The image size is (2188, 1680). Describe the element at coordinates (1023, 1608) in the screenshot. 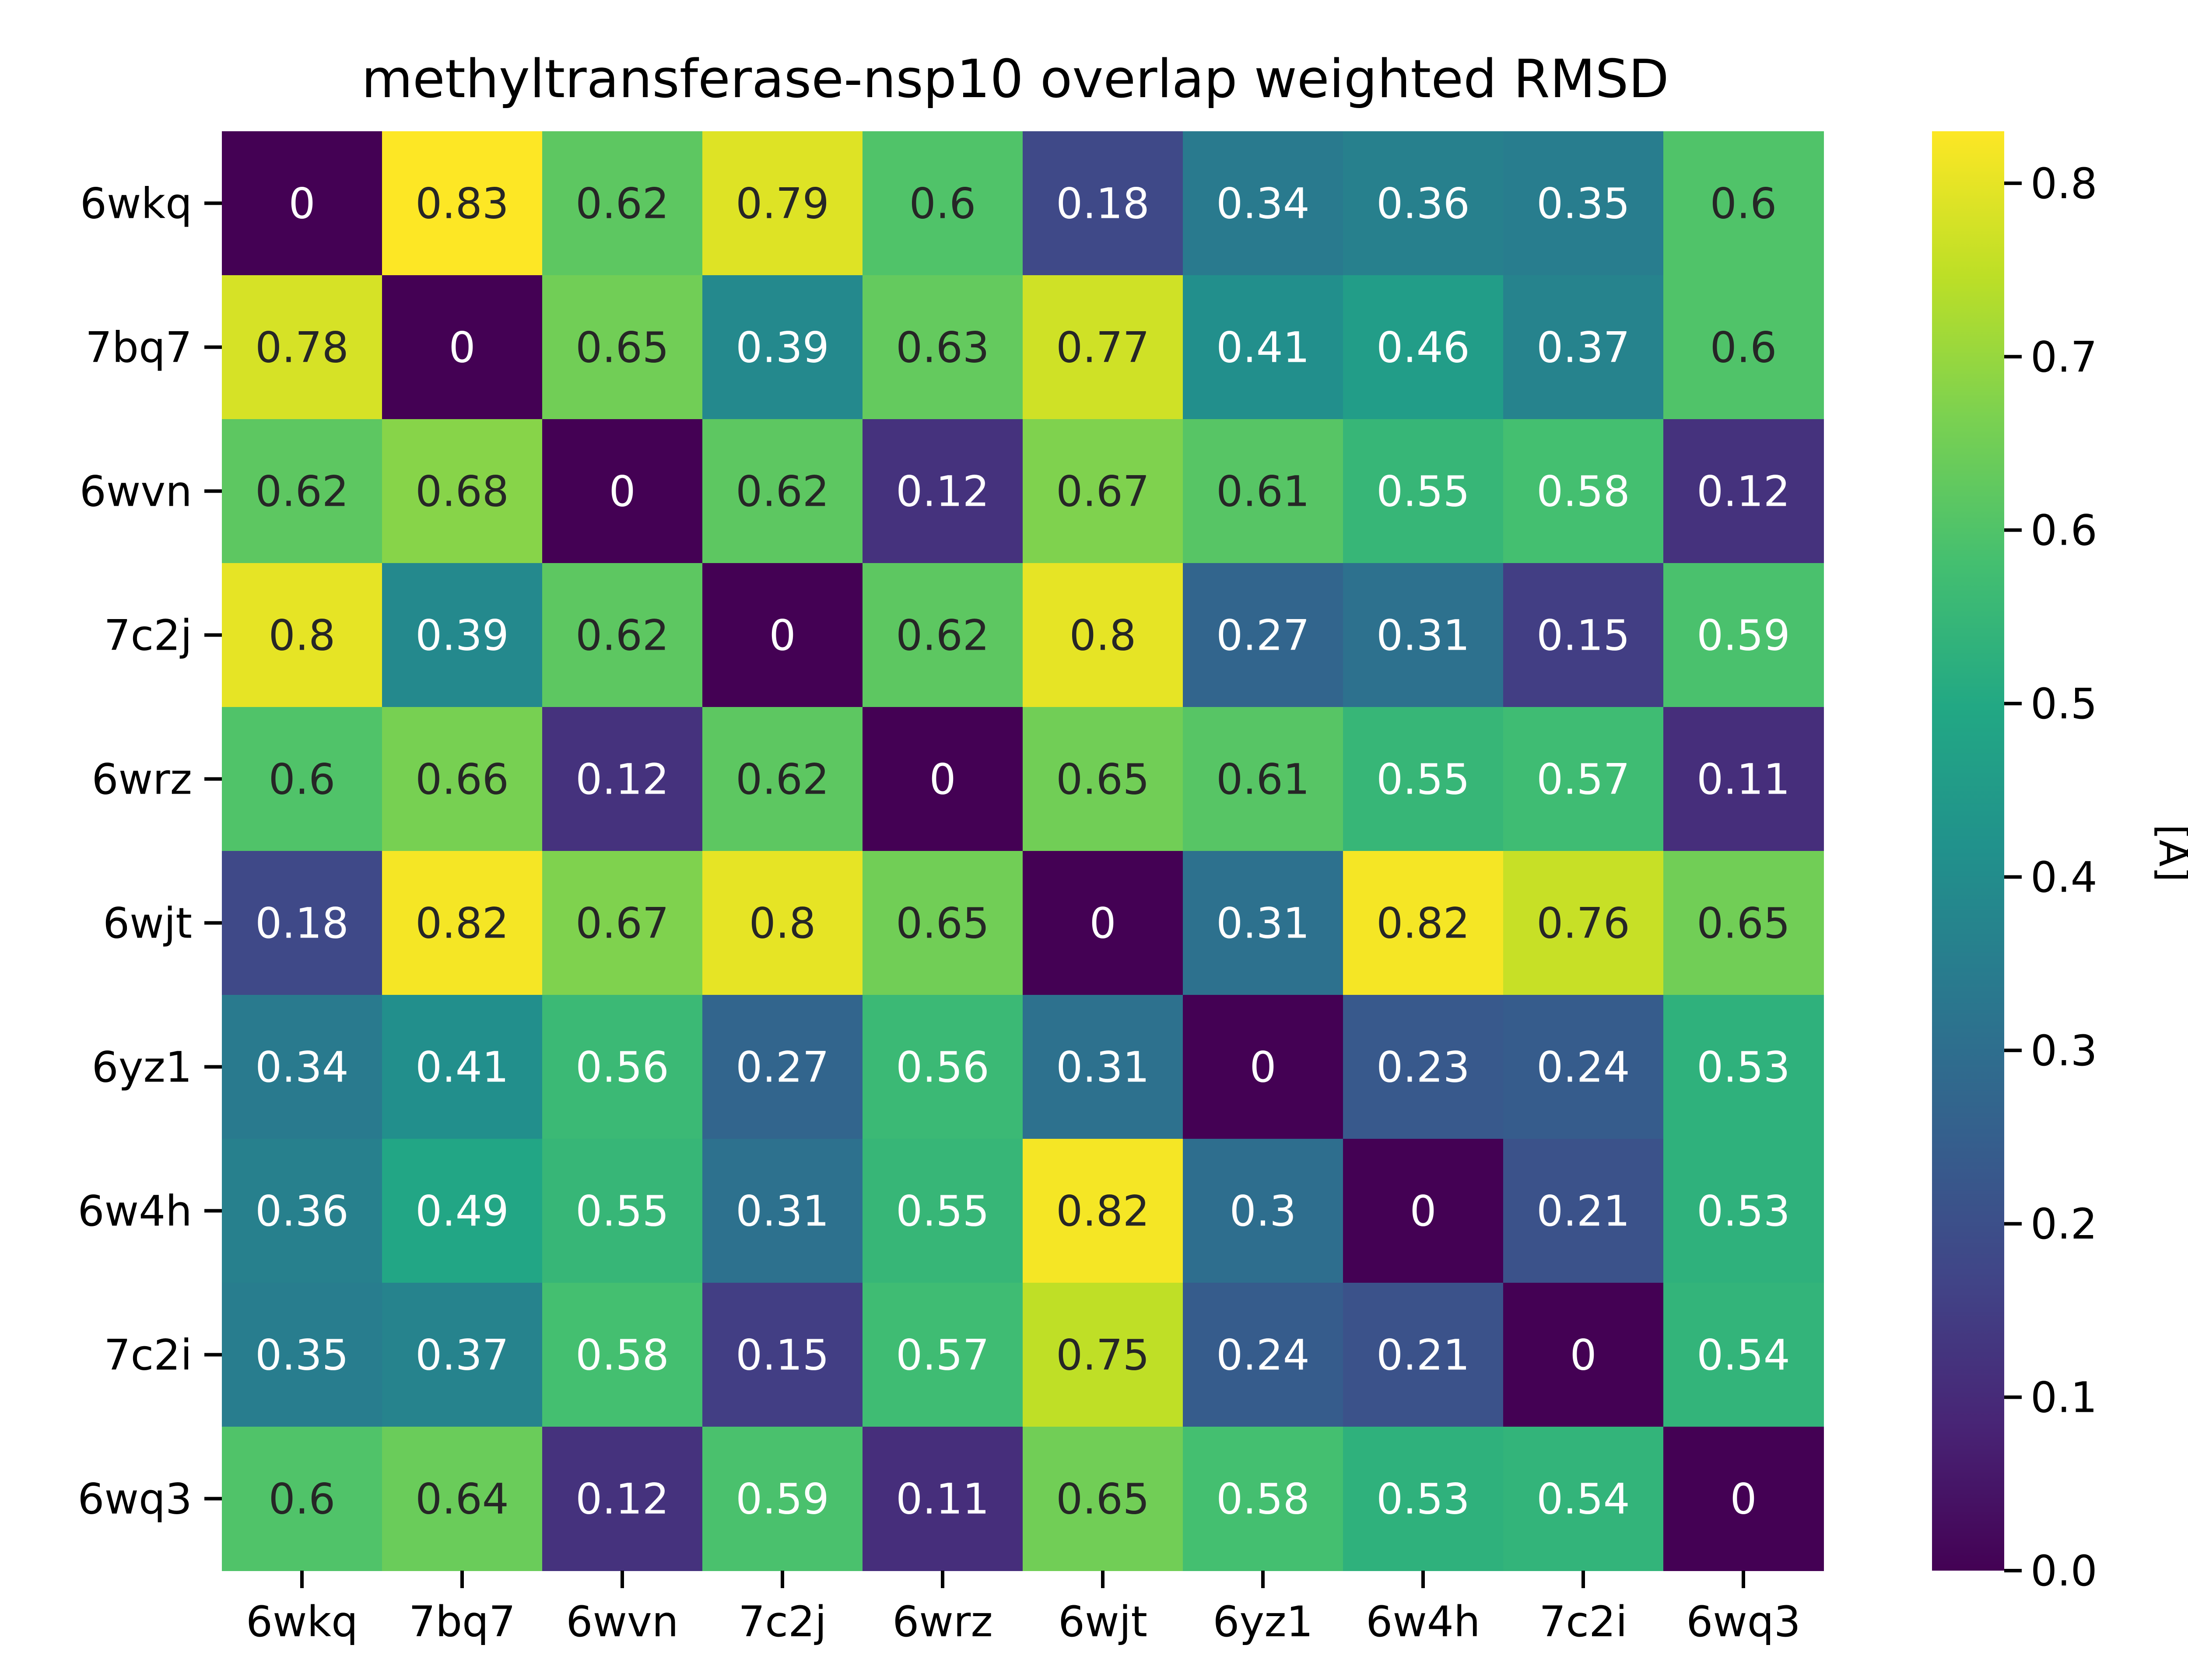

I see `x-axis: 6wkq 7bq7 6wvn 7c2j 6wrz 6wjt 6yz1 6w4h 7c2i 6wq3` at that location.